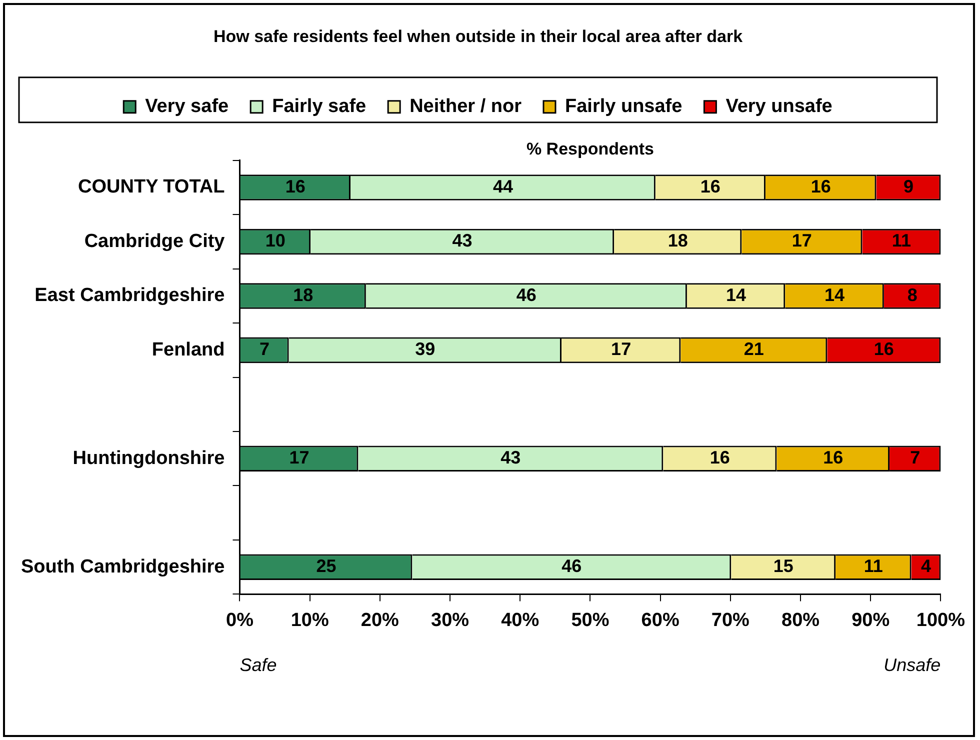  Describe the element at coordinates (941, 620) in the screenshot. I see `x-tick-label: 100%` at that location.